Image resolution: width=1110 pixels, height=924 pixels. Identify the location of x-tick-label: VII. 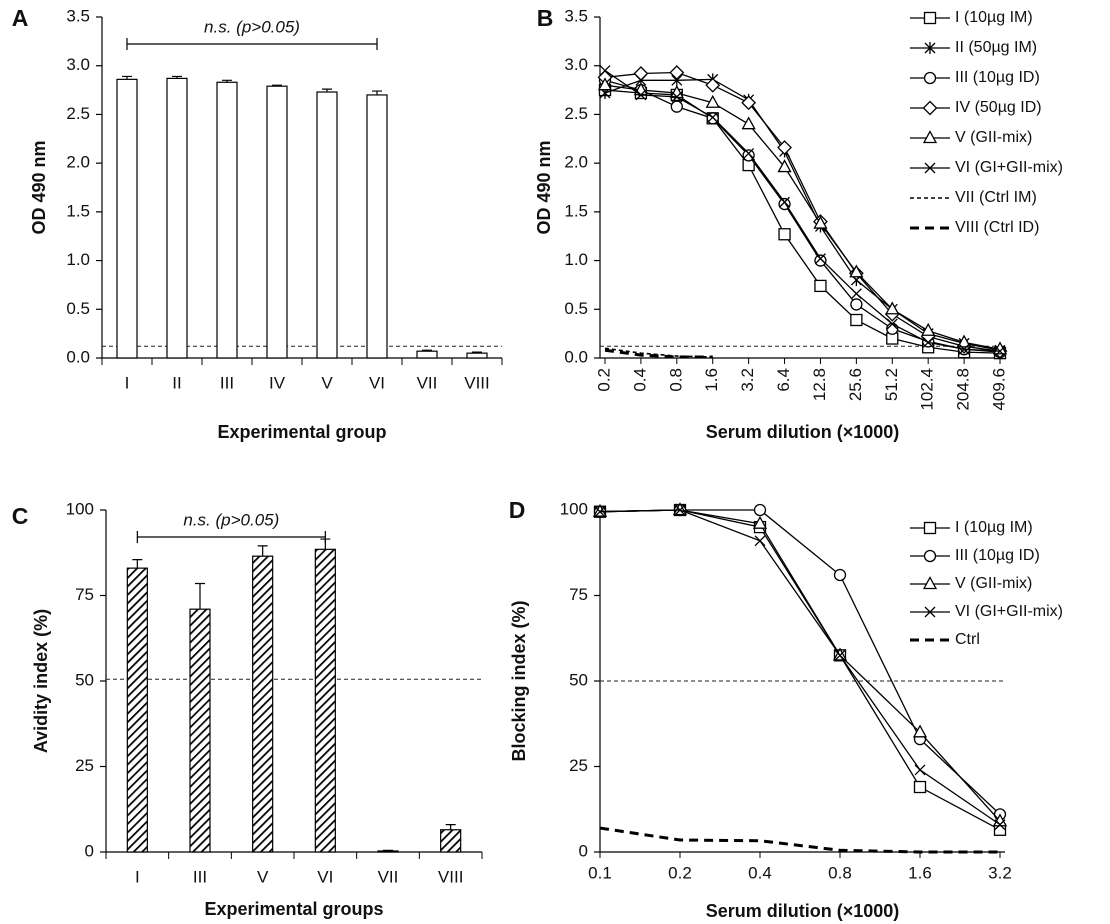
(427, 382).